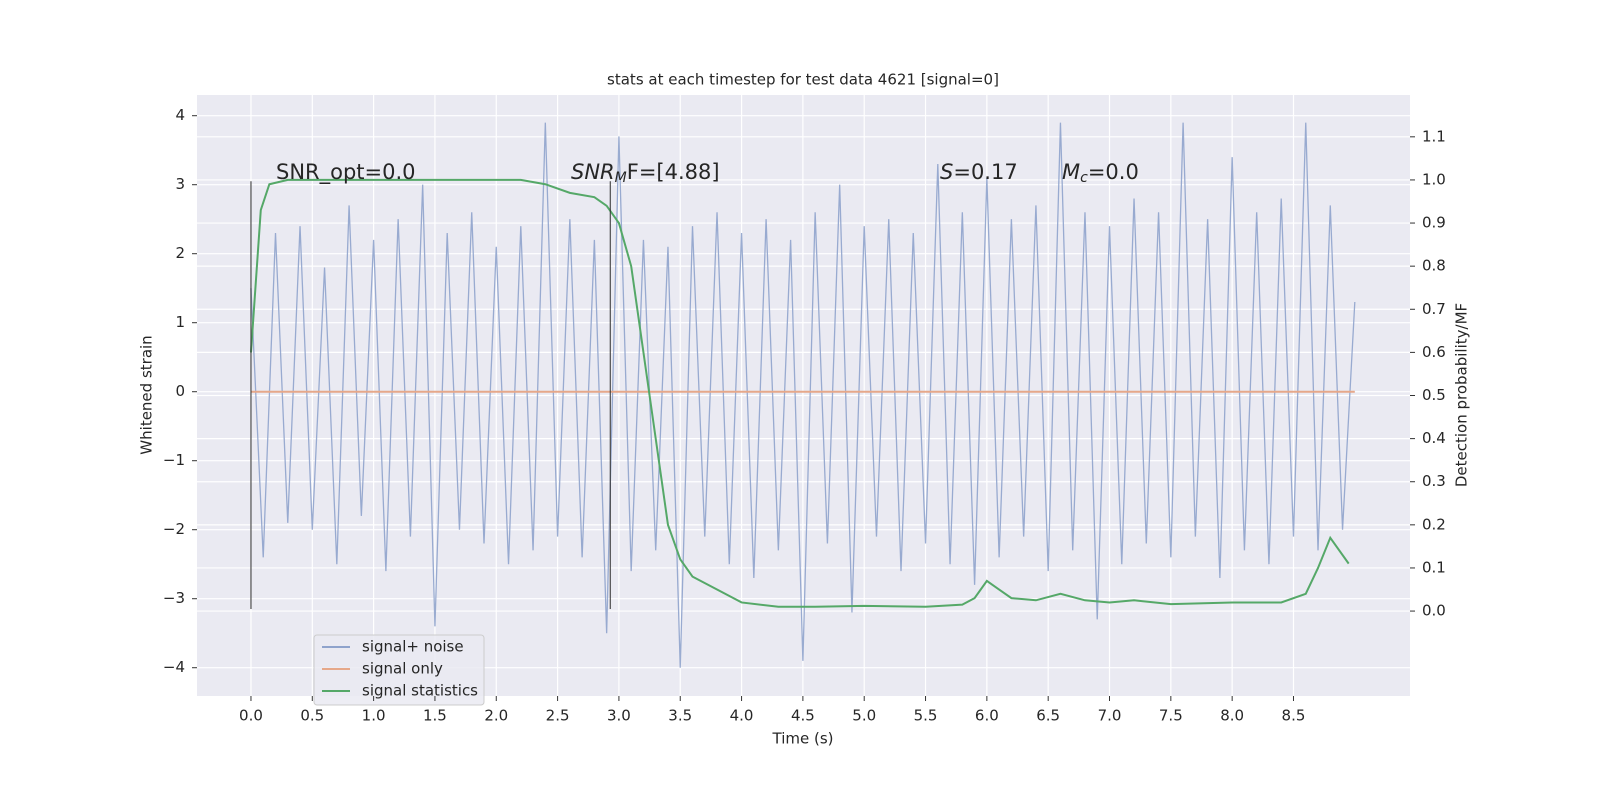 The height and width of the screenshot is (800, 1600). I want to click on x-tick-label: 1.5, so click(435, 716).